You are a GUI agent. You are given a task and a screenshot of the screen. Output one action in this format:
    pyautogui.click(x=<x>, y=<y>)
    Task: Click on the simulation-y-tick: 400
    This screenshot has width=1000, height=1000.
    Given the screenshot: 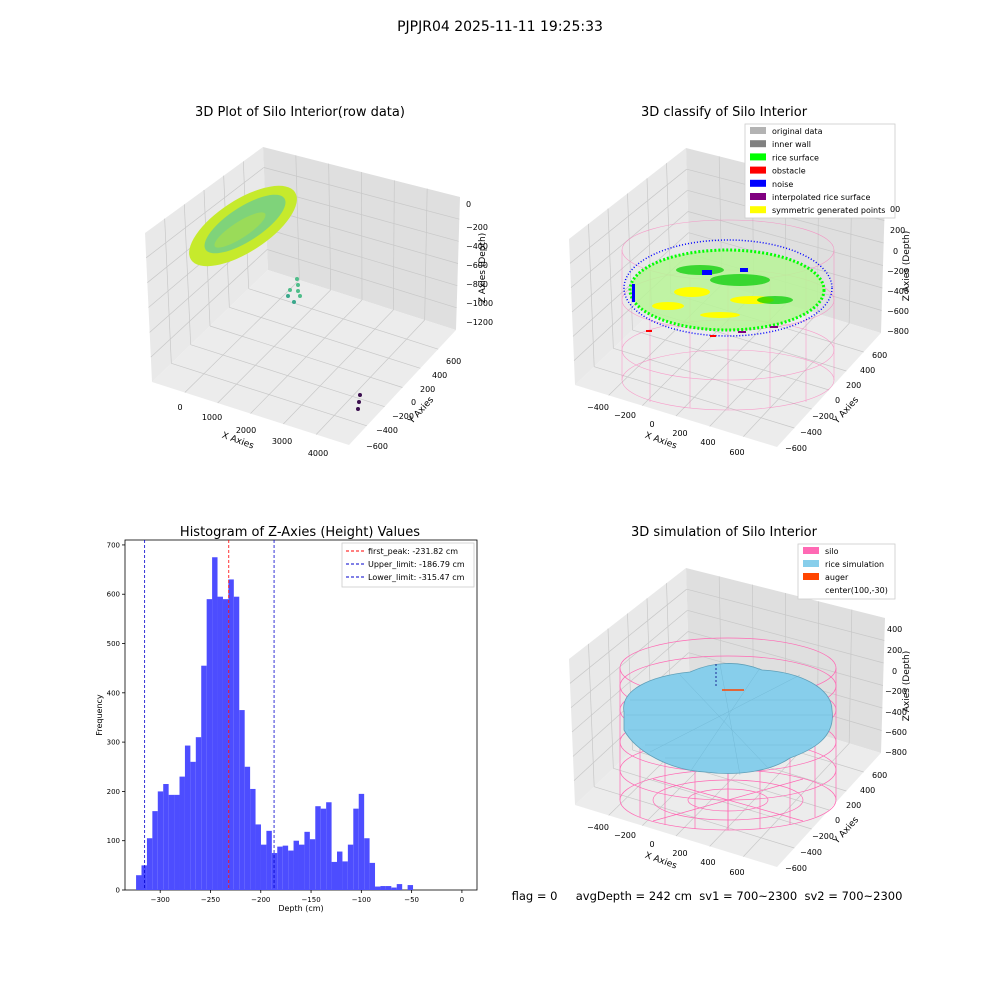 What is the action you would take?
    pyautogui.click(x=867, y=790)
    